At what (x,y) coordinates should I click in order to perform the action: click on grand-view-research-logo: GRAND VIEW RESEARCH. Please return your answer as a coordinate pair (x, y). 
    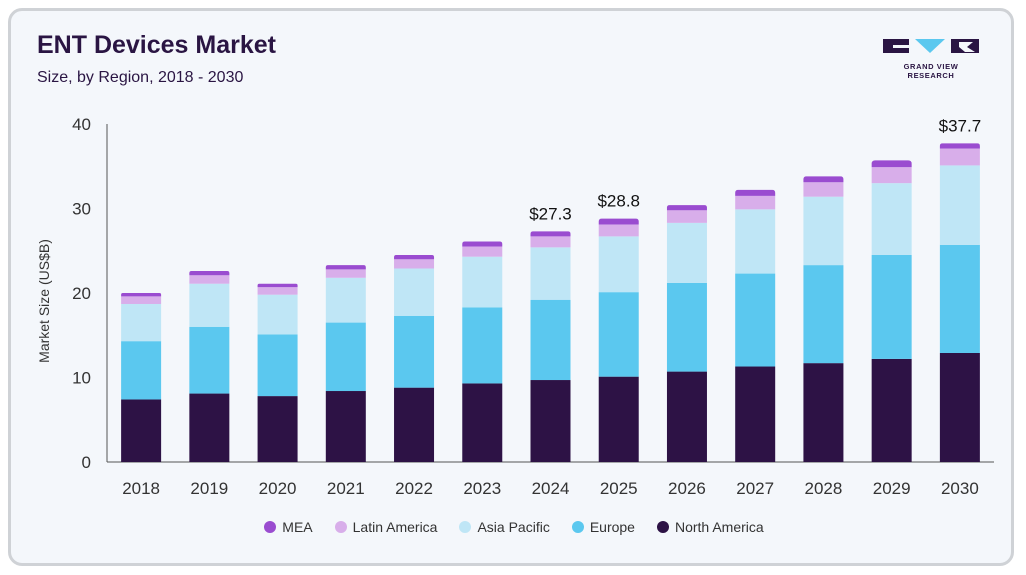
    Looking at the image, I should click on (931, 56).